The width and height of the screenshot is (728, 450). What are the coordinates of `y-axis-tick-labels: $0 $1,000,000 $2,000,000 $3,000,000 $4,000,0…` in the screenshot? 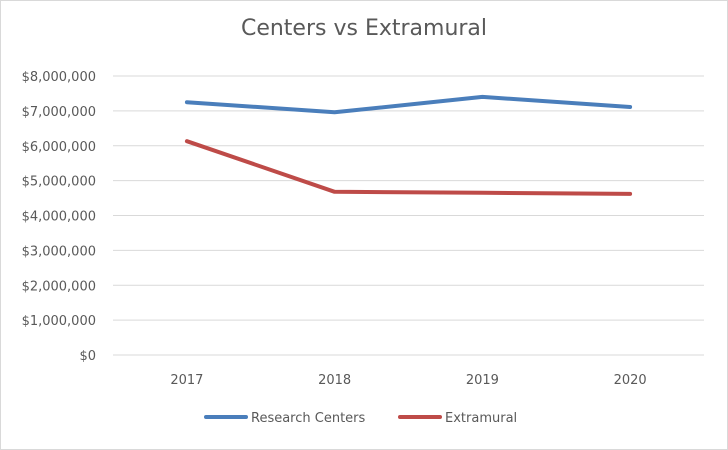 It's located at (59, 217).